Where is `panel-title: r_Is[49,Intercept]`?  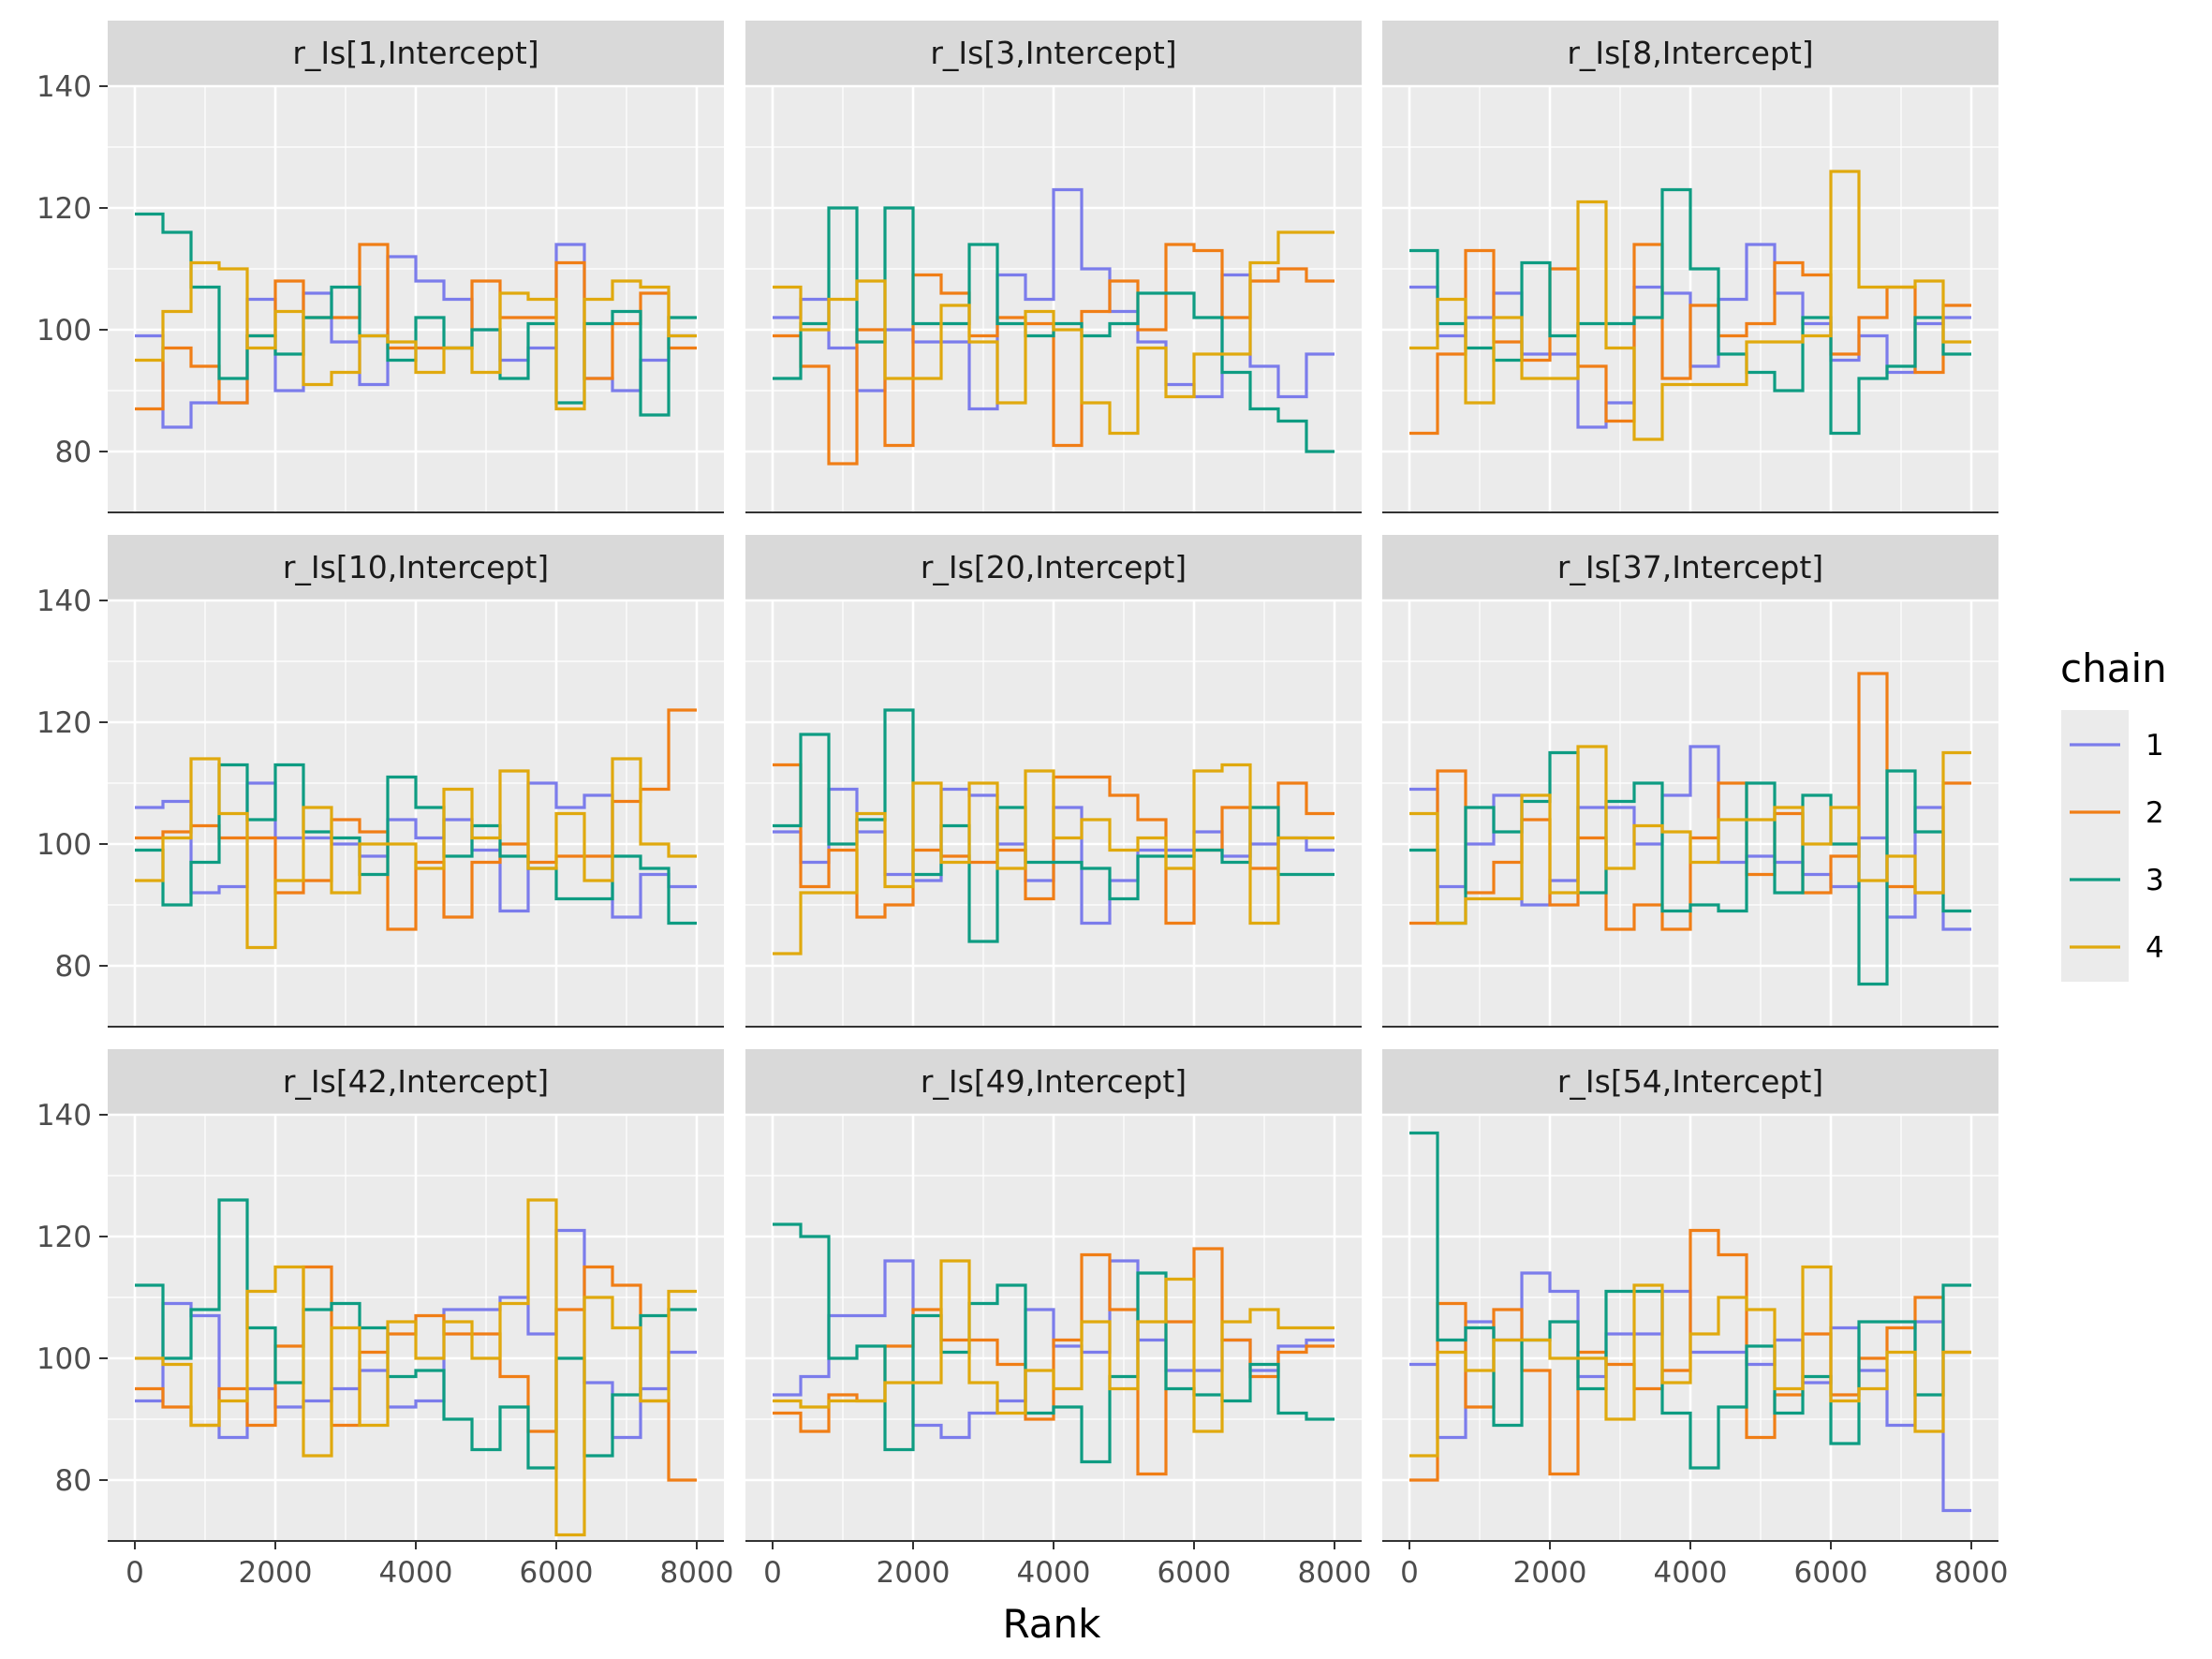 panel-title: r_Is[49,Intercept] is located at coordinates (1054, 1081).